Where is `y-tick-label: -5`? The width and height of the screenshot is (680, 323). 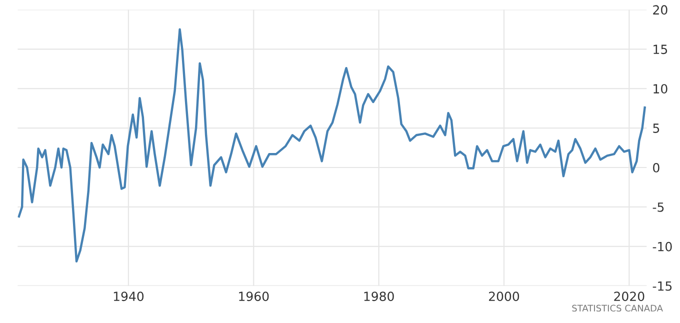
y-tick-label: -5 is located at coordinates (658, 207).